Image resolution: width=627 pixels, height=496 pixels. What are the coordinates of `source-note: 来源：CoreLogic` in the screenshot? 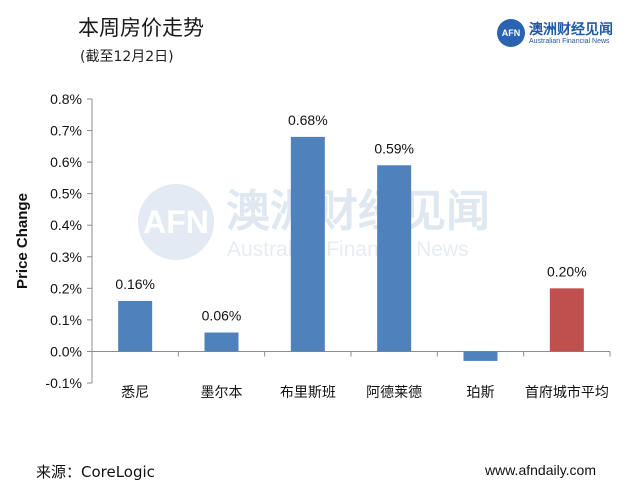 It's located at (95, 472).